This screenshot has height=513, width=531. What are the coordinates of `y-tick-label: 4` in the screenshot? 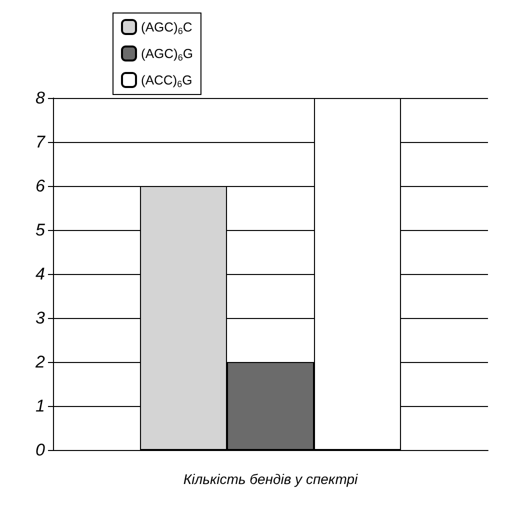 It's located at (40, 274).